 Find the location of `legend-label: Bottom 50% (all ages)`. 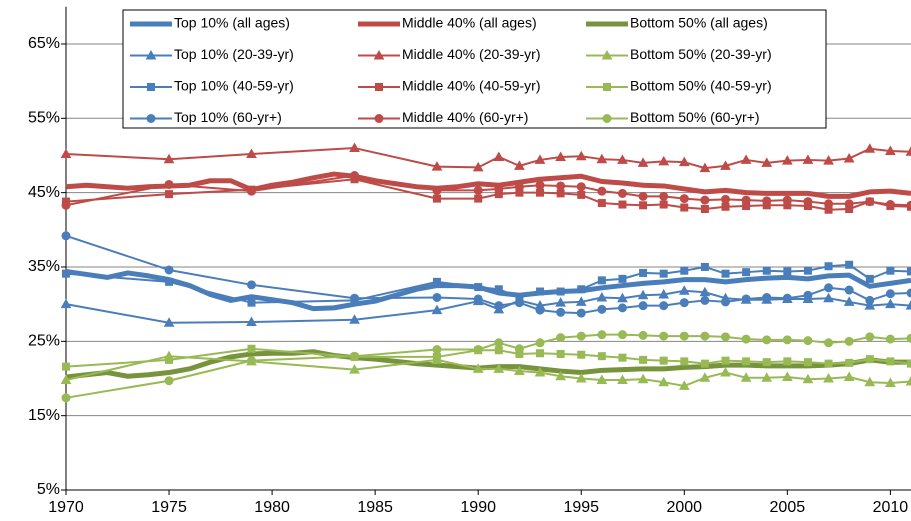

legend-label: Bottom 50% (all ages) is located at coordinates (699, 23).